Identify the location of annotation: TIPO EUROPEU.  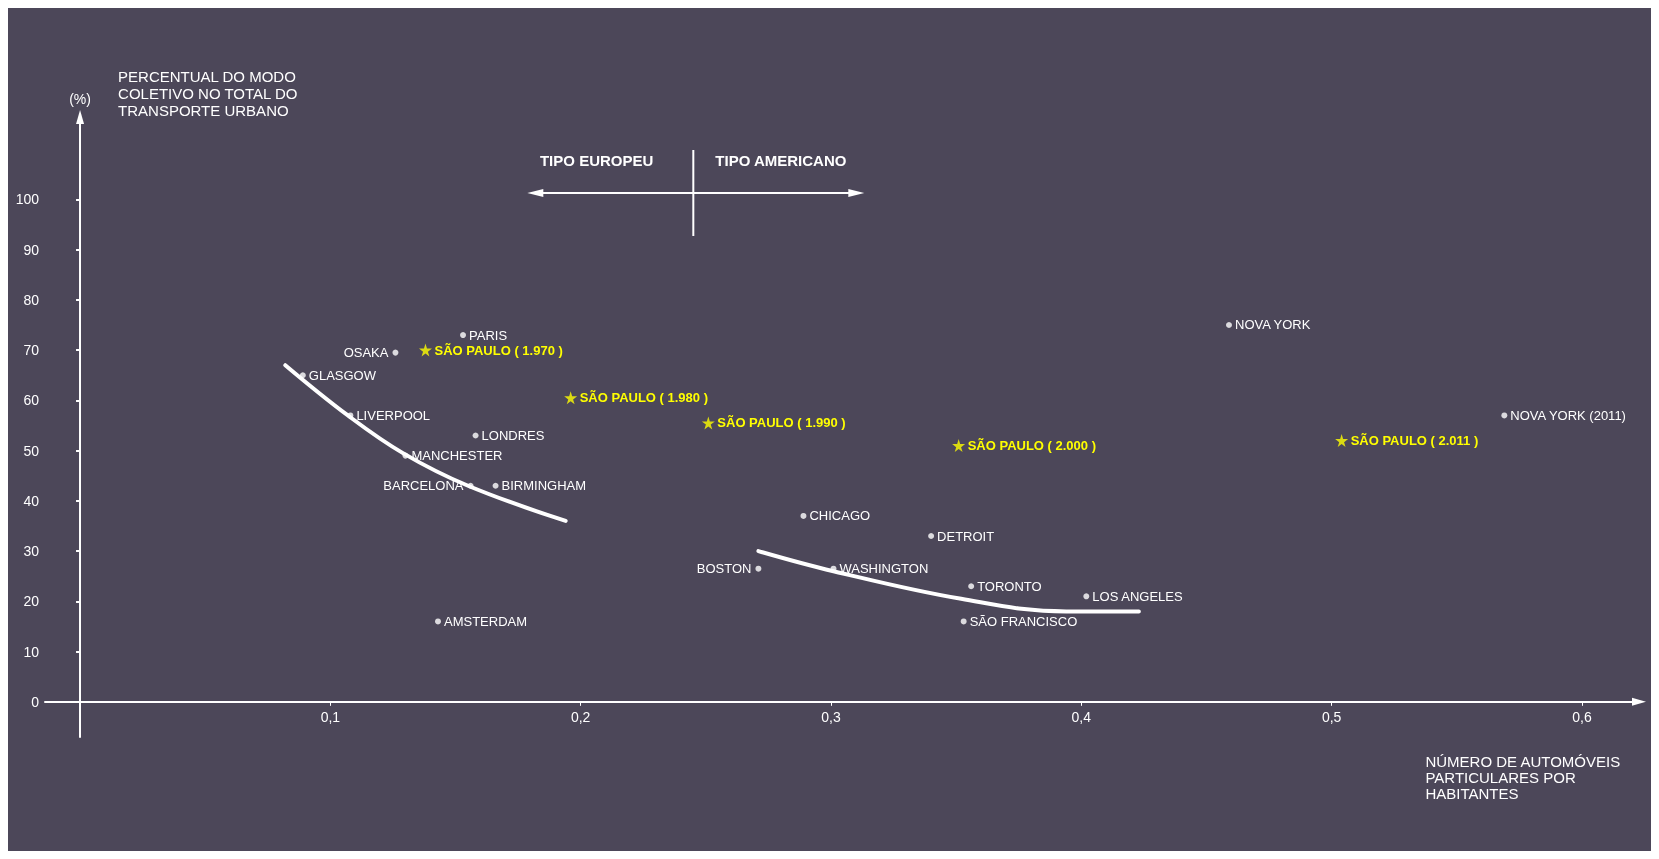
(596, 160).